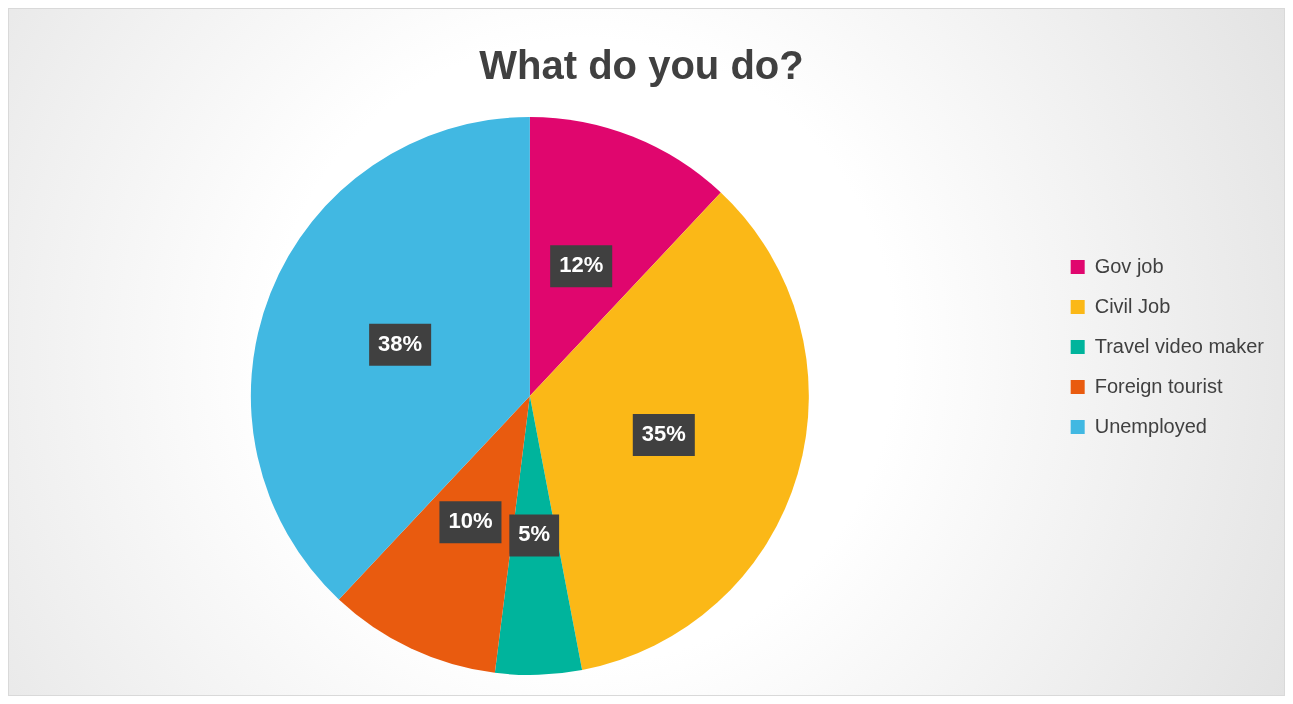 The width and height of the screenshot is (1293, 704). I want to click on data-label: 12%, so click(581, 265).